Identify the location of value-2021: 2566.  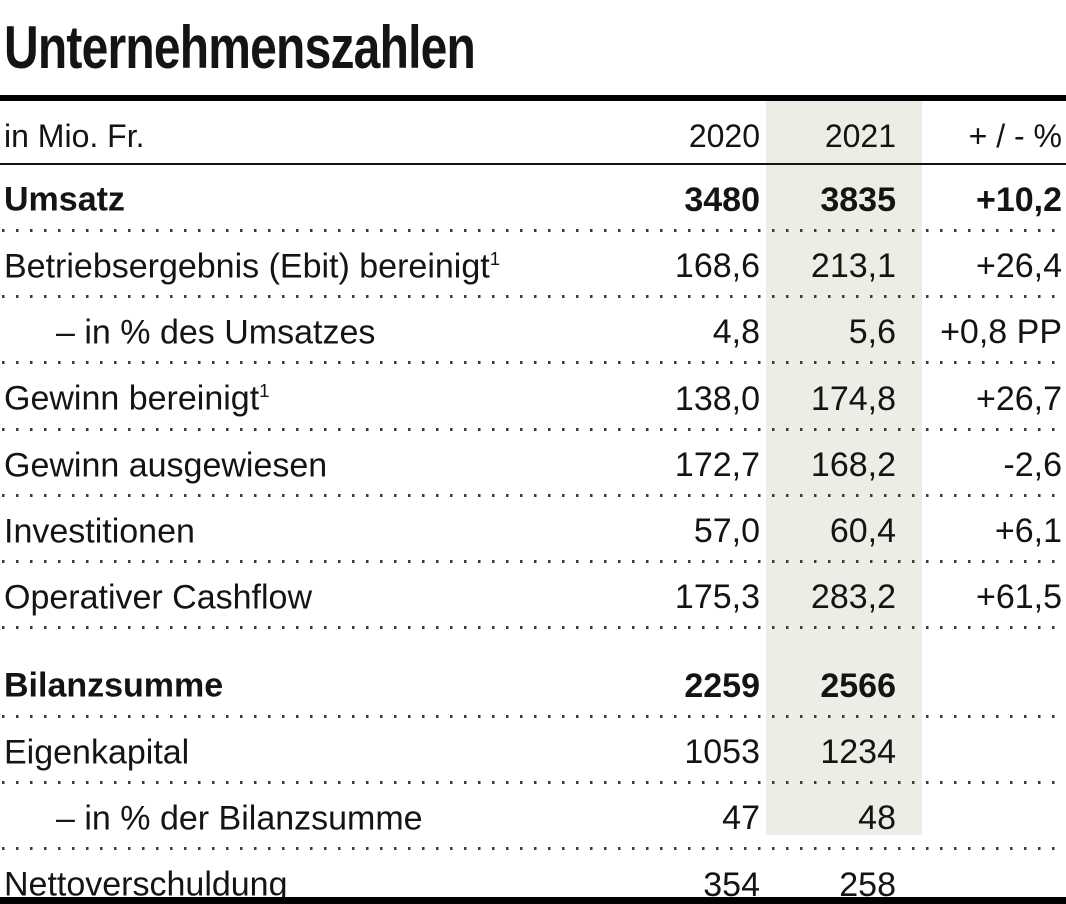
(858, 685).